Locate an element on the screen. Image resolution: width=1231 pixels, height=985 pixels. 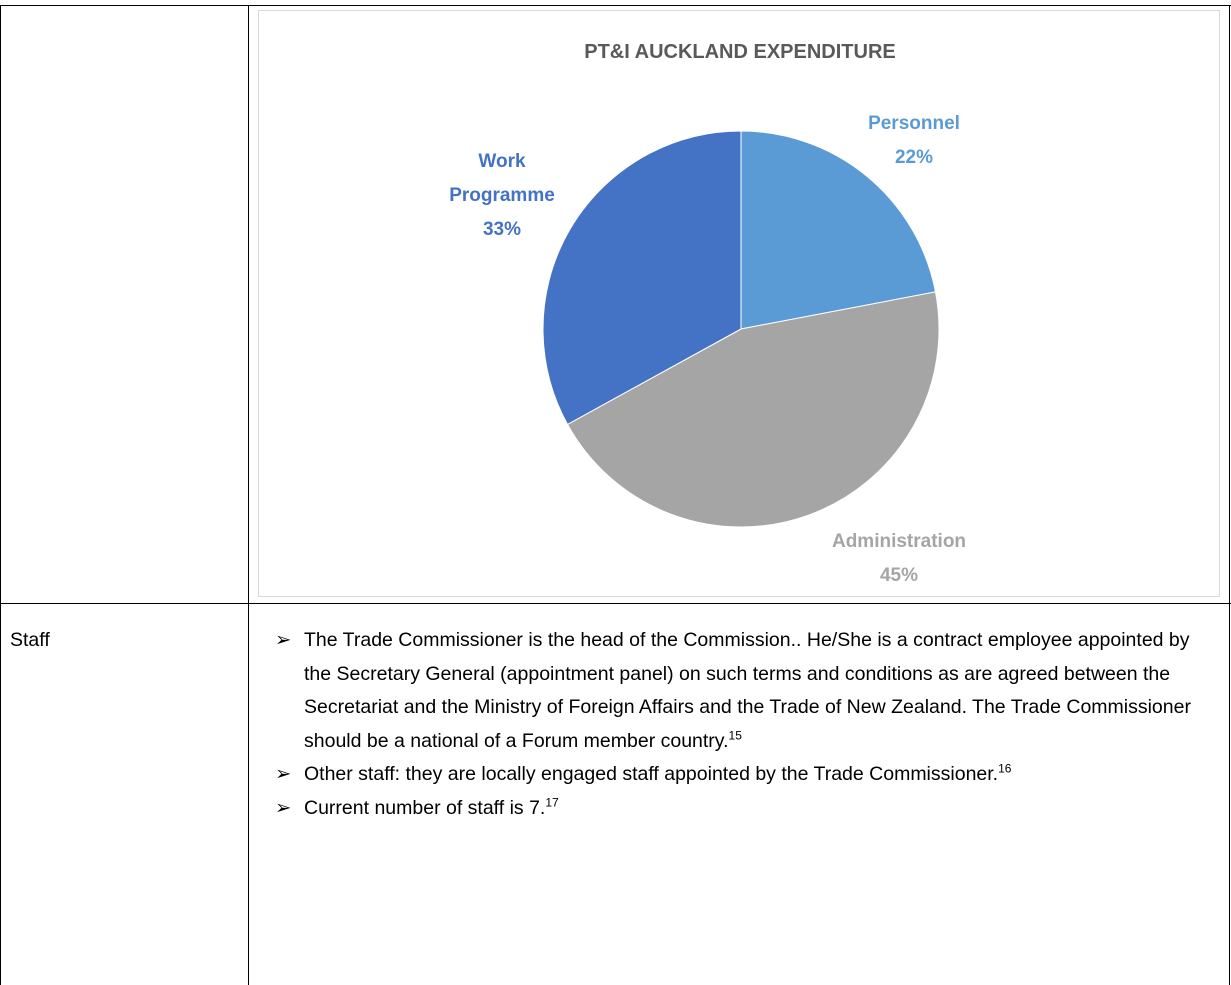
pie-svg is located at coordinates (741, 329).